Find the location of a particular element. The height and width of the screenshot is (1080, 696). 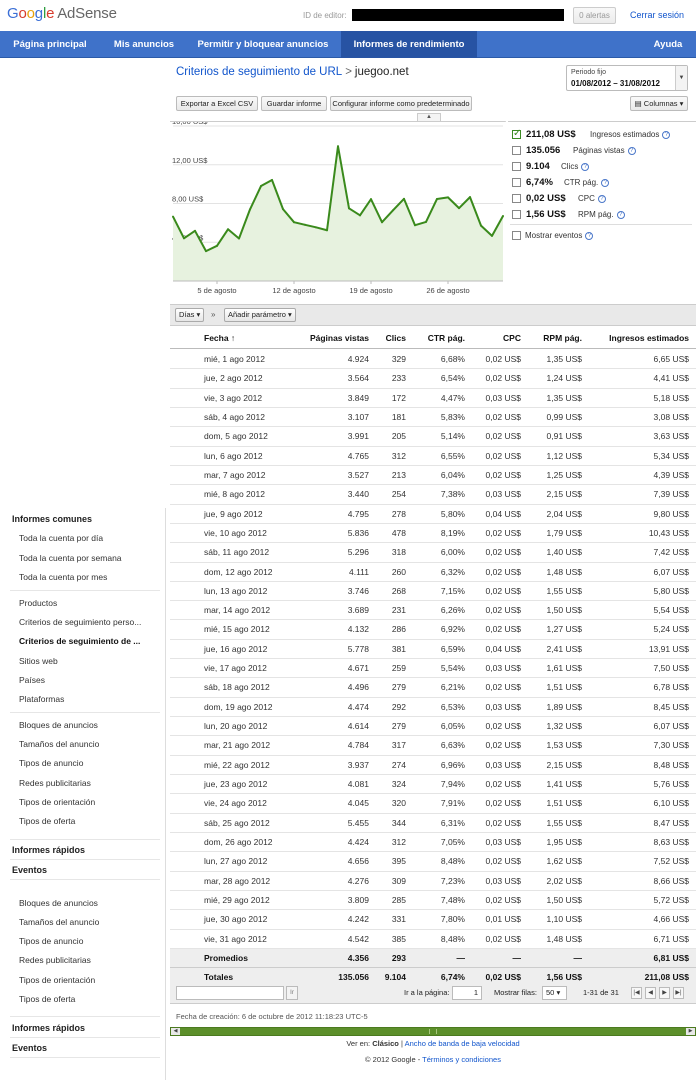

last-page-icon: ▶| is located at coordinates (678, 993).